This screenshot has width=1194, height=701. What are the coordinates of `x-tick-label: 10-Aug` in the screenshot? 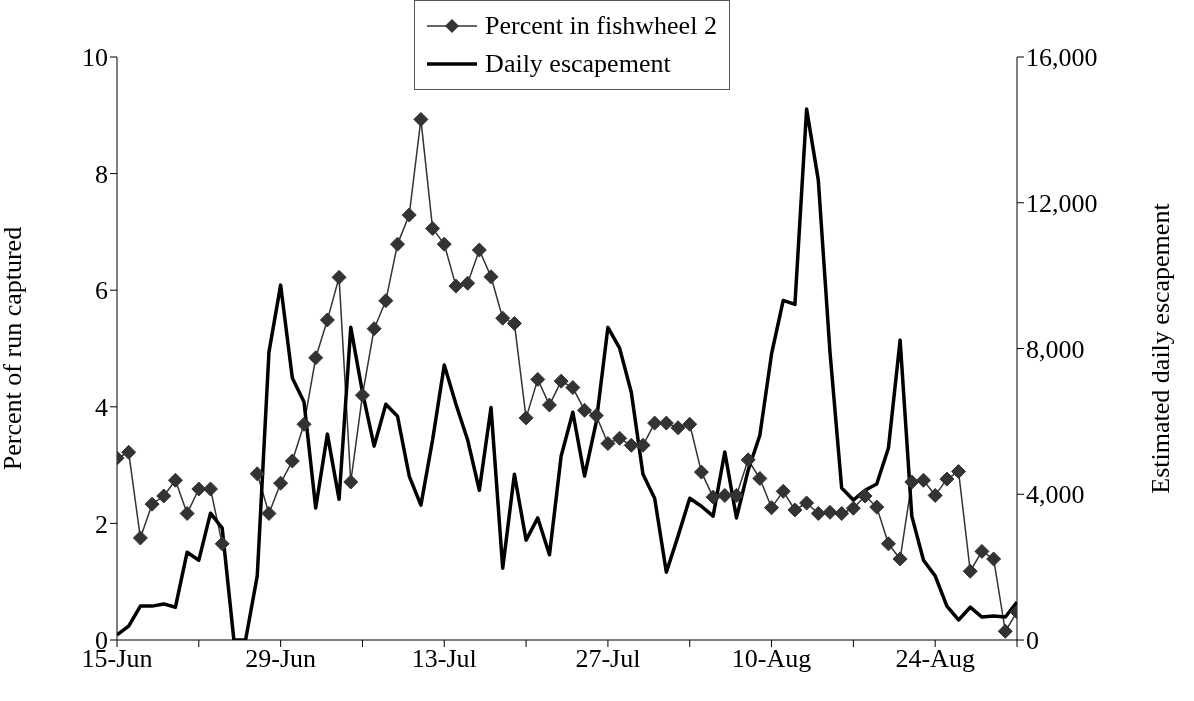 It's located at (771, 659).